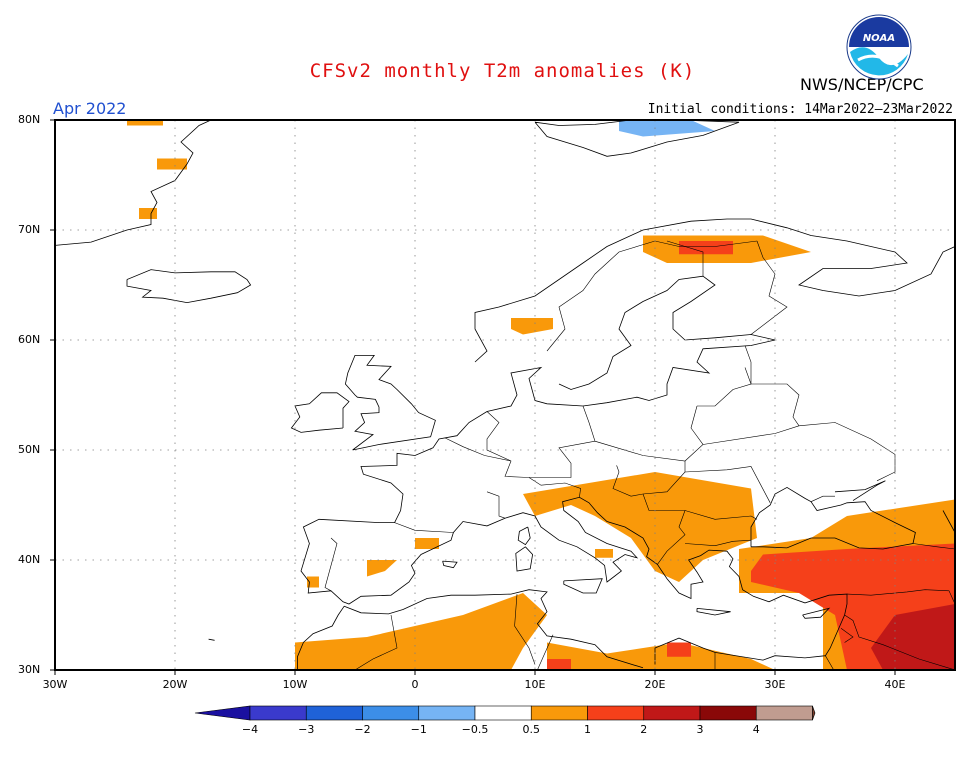 The image size is (969, 760). What do you see at coordinates (604, 553) in the screenshot?
I see `anomaly-italy-south` at bounding box center [604, 553].